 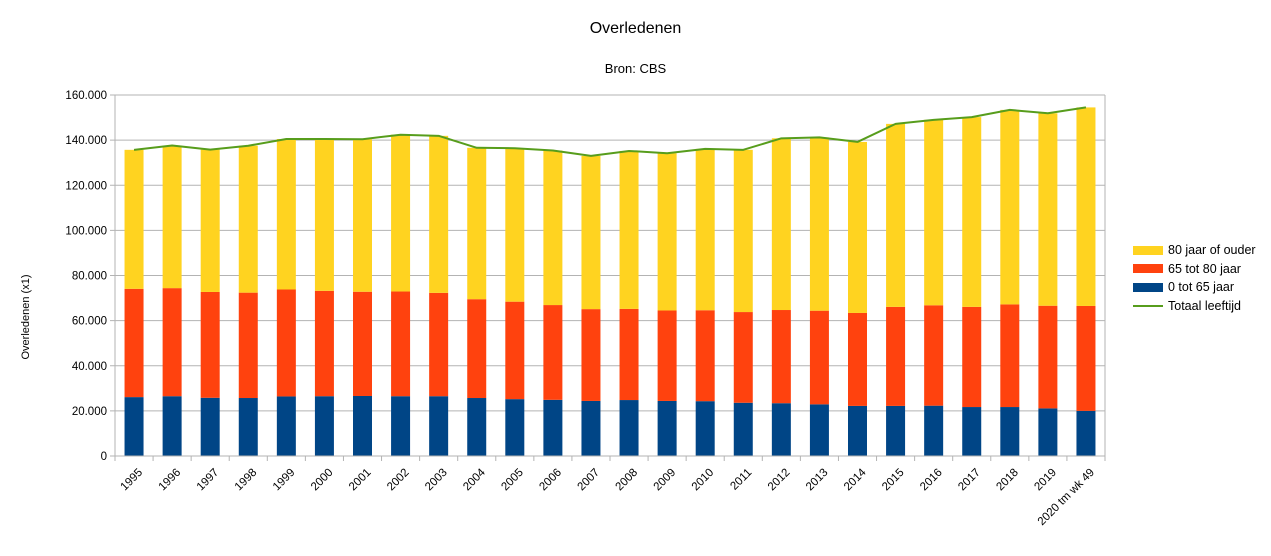 What do you see at coordinates (1204, 268) in the screenshot?
I see `legend-label: 65 tot 80 jaar` at bounding box center [1204, 268].